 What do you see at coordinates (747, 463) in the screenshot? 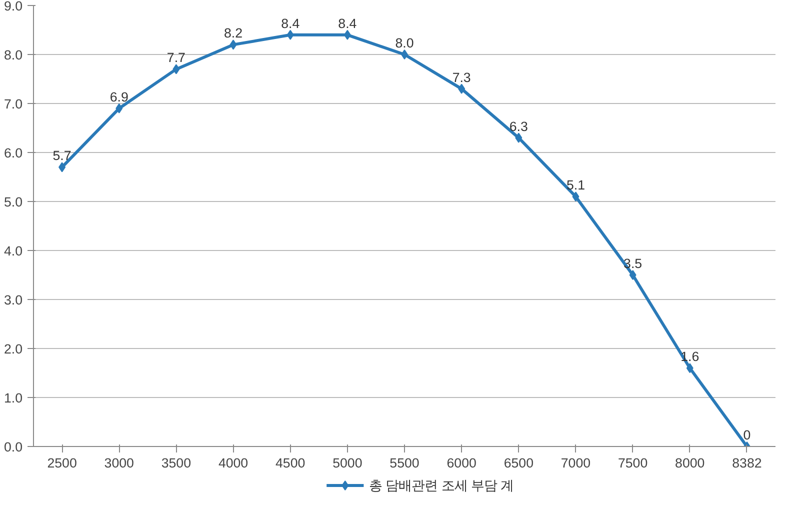
I see `x-tick-label: 8382` at bounding box center [747, 463].